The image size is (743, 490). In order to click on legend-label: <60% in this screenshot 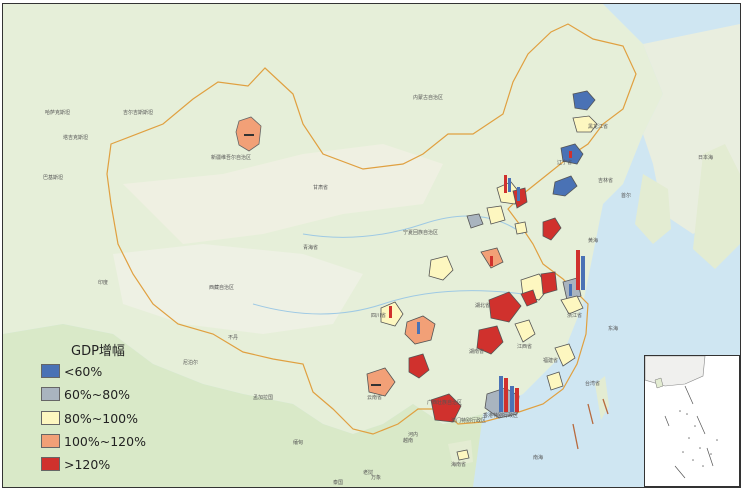, I will do `click(83, 371)`.